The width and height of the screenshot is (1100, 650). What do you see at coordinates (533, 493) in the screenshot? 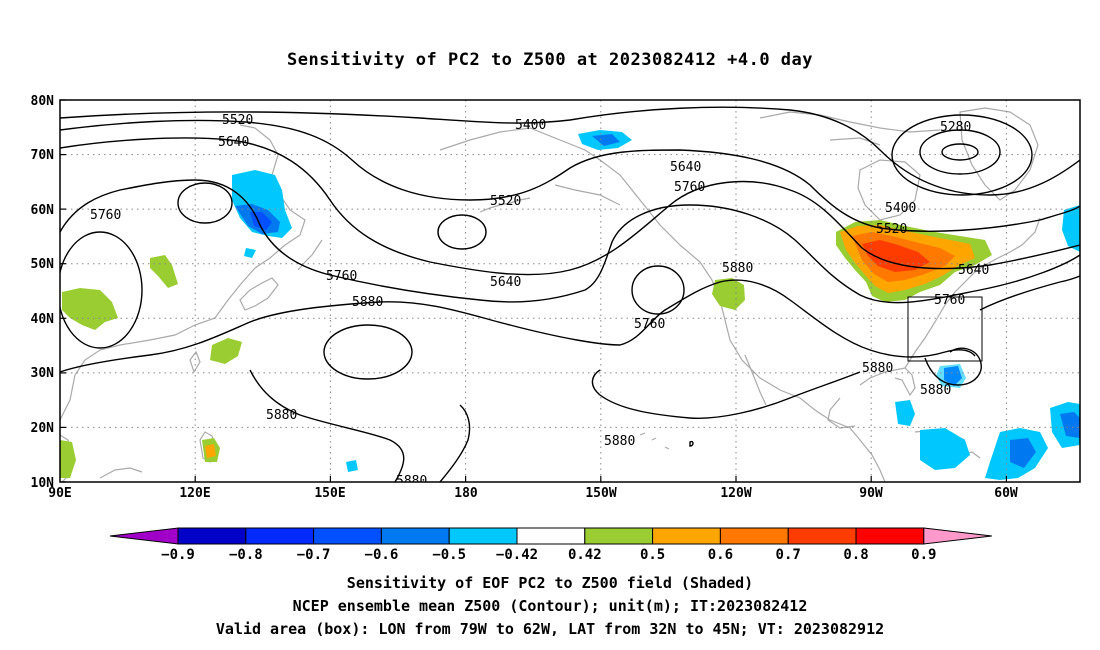
I see `longitude-labels: 90E 120E 150E 180 150W 120W 90W 60W` at bounding box center [533, 493].